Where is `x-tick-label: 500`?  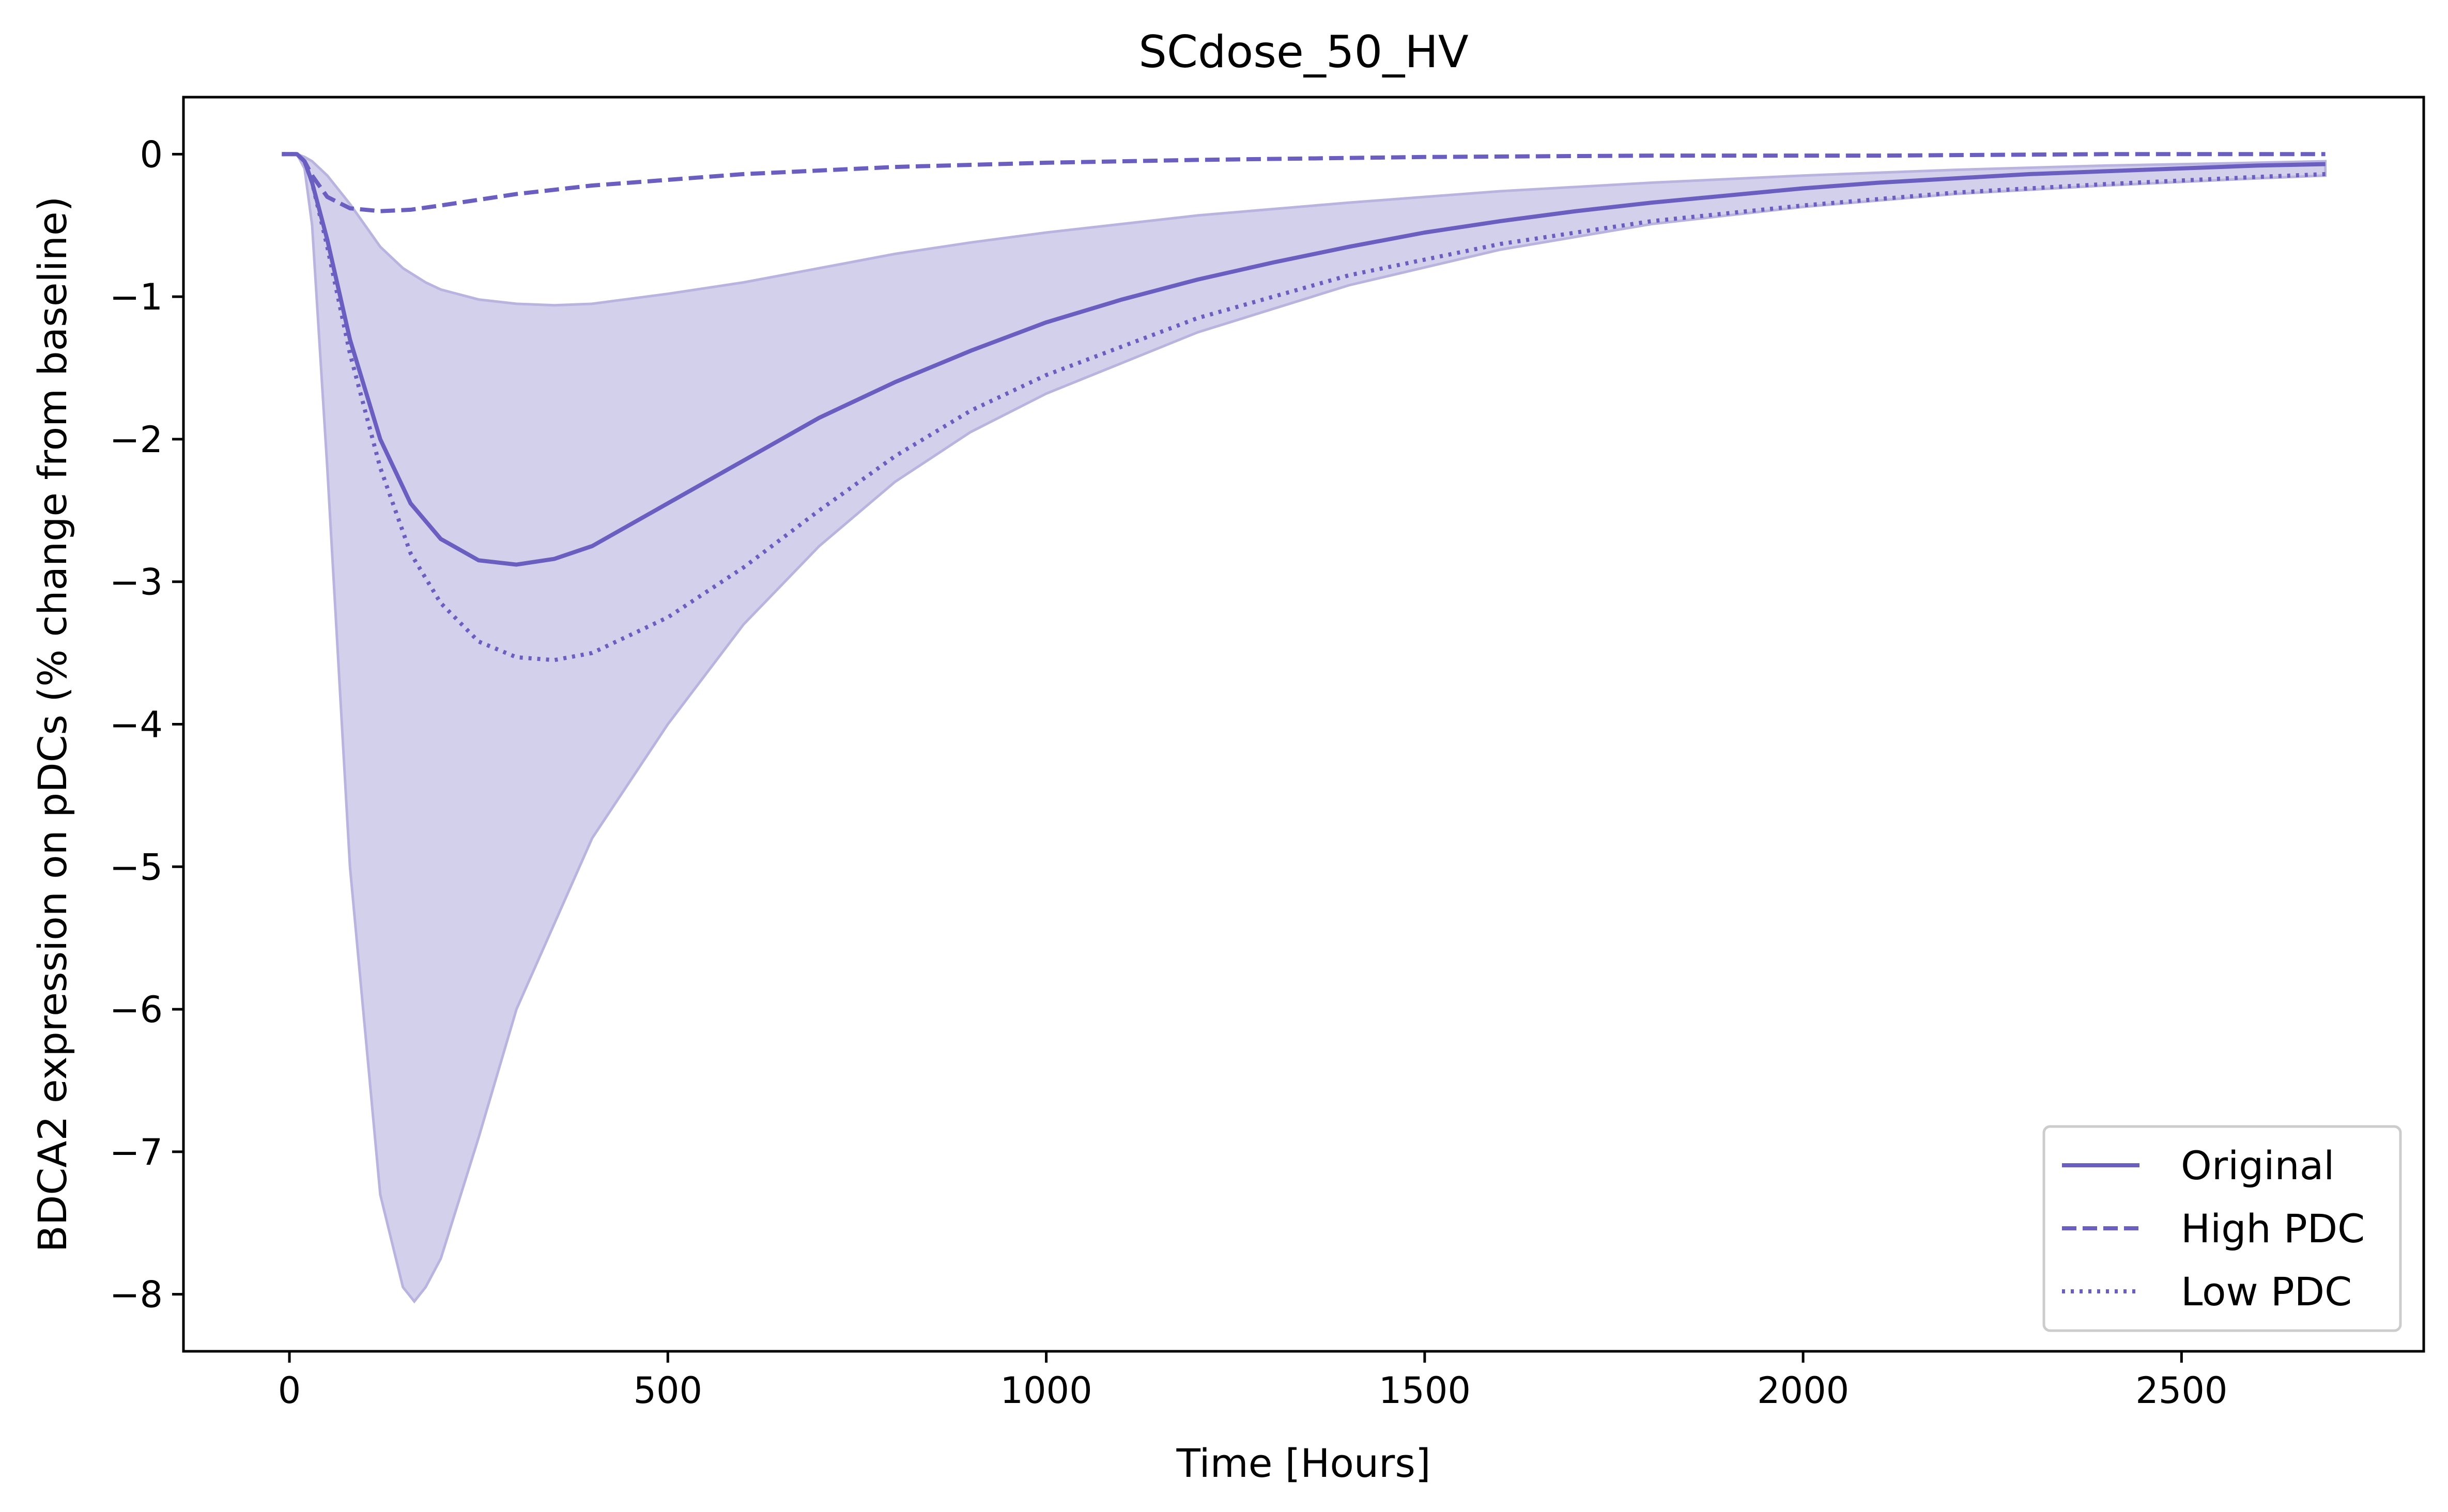
x-tick-label: 500 is located at coordinates (668, 1390).